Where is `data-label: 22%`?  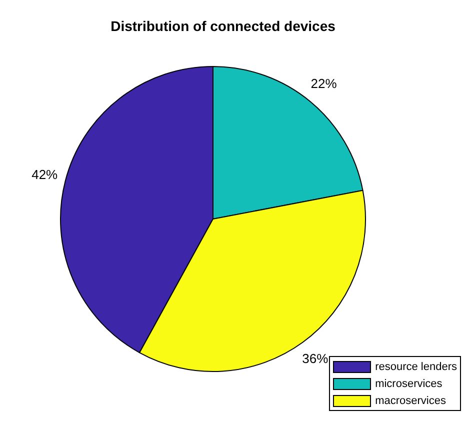 data-label: 22% is located at coordinates (324, 84).